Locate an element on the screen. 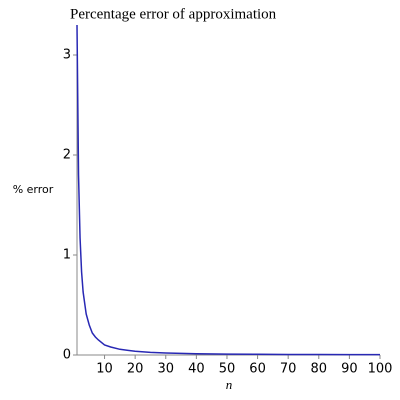 The height and width of the screenshot is (400, 400). x-tick-label: 70 is located at coordinates (288, 369).